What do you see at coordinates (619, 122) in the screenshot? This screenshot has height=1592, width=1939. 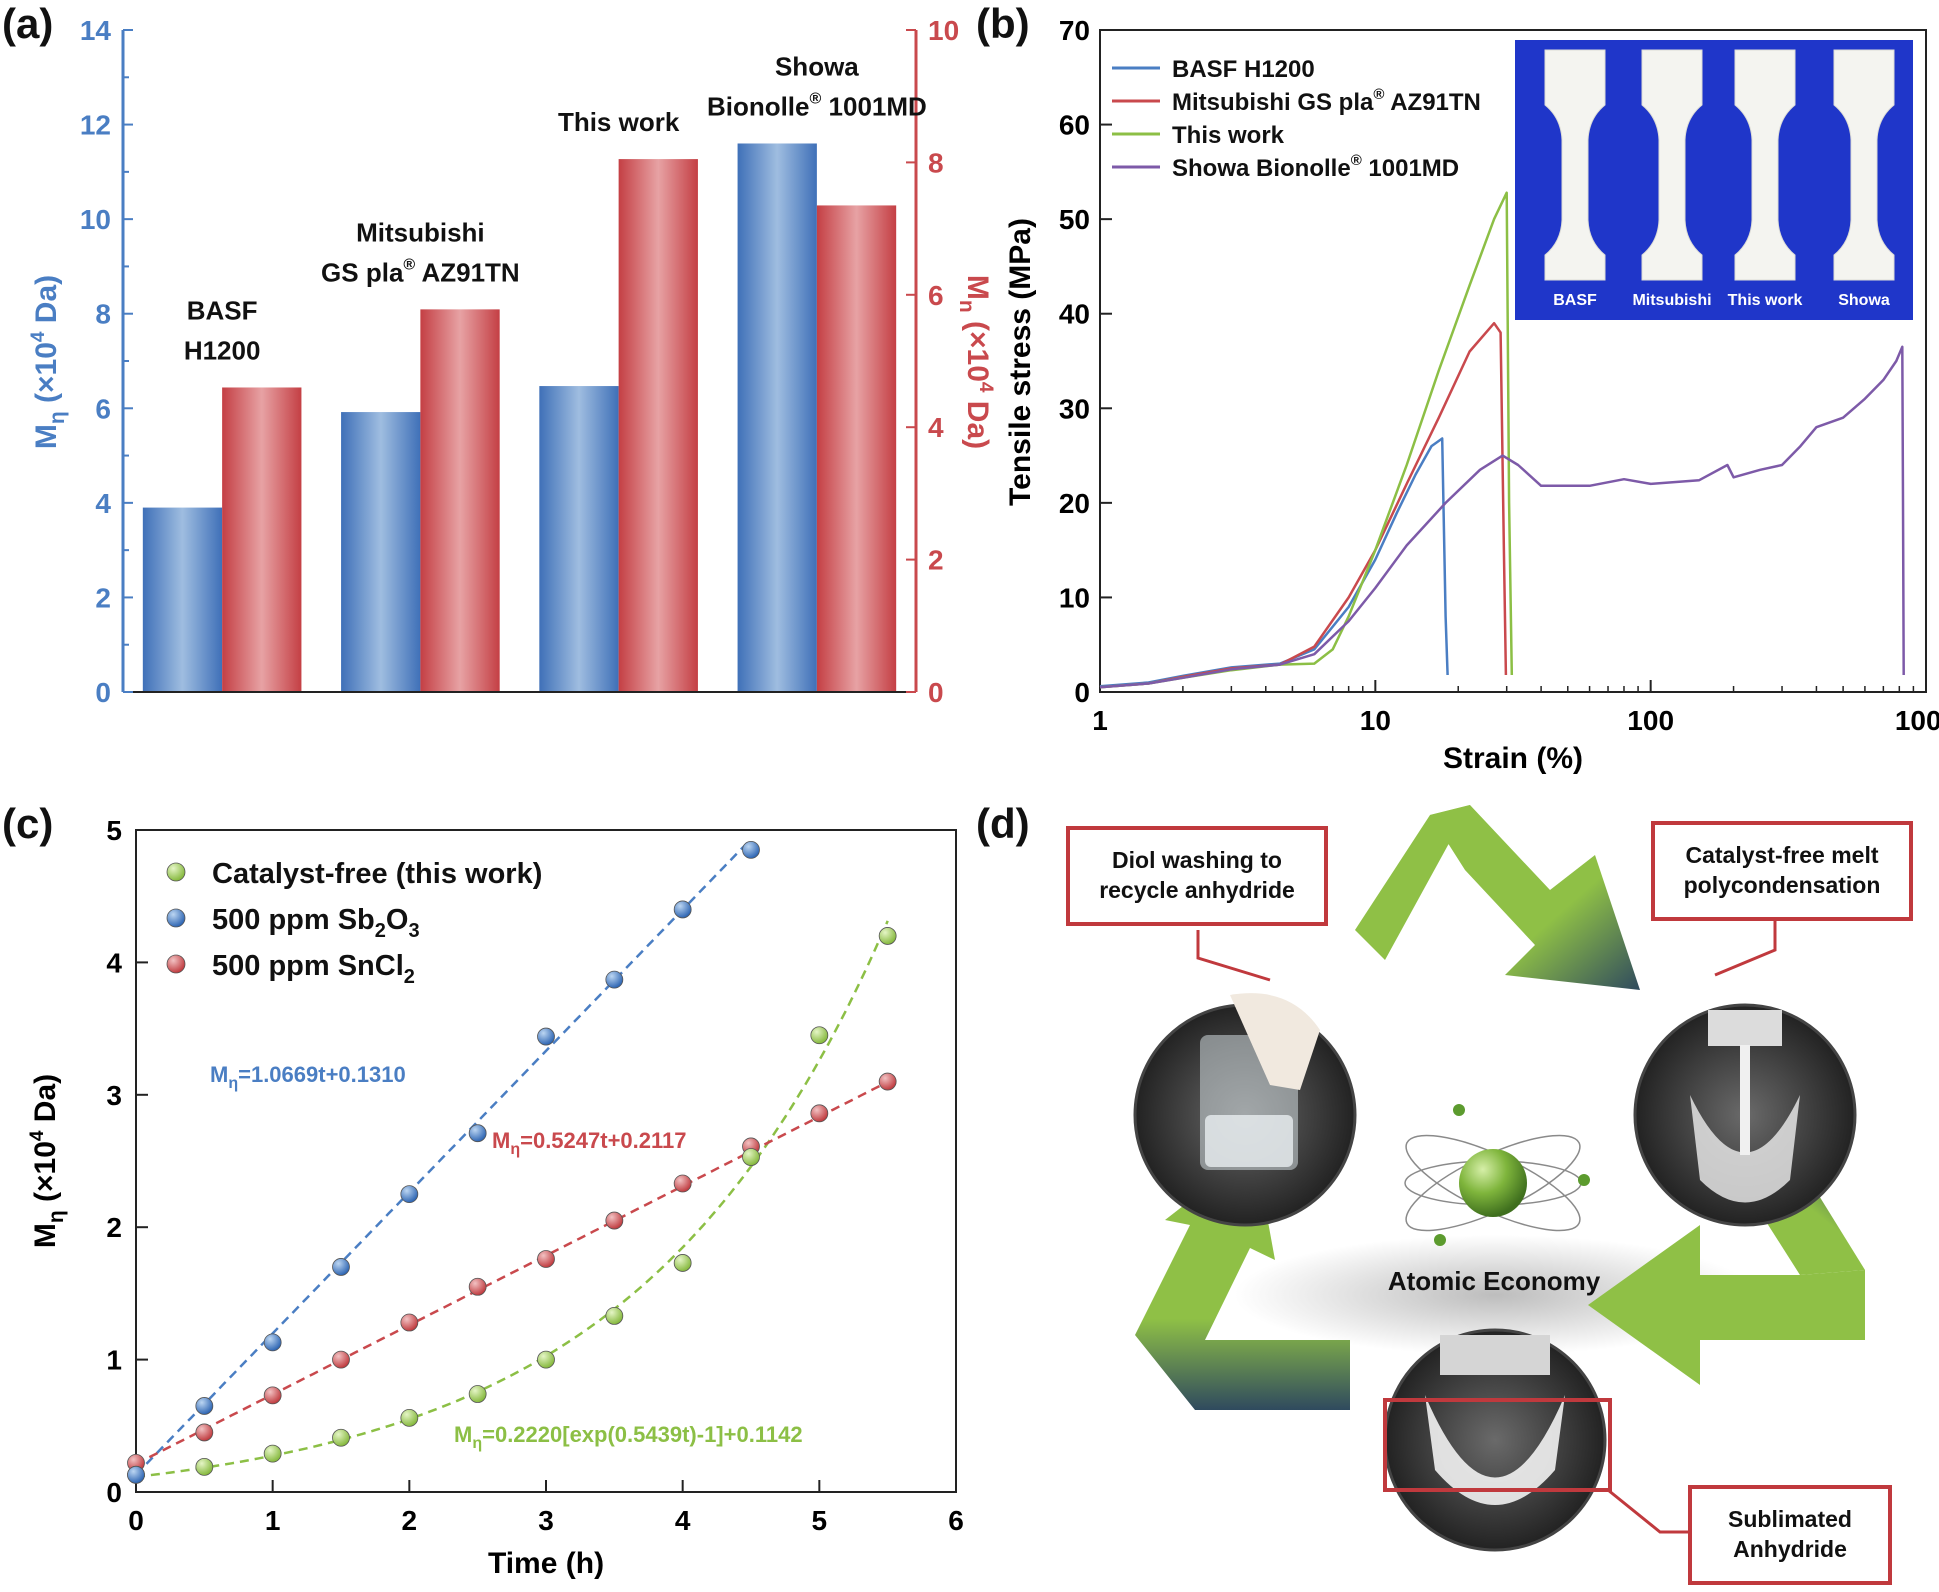 I see `category-label: This work` at bounding box center [619, 122].